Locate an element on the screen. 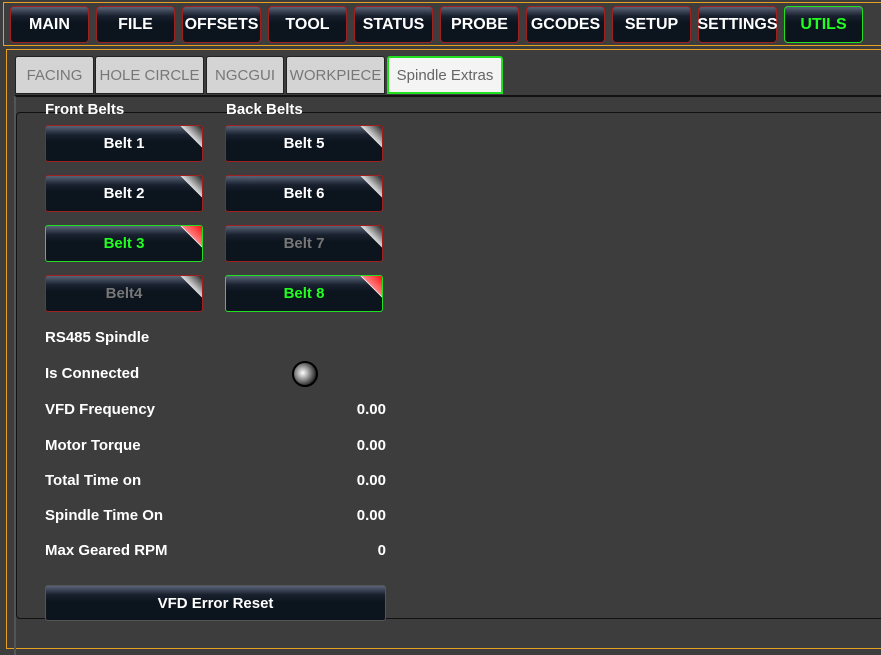  tab-hole-circle: HOLE CIRCLE is located at coordinates (149, 75).